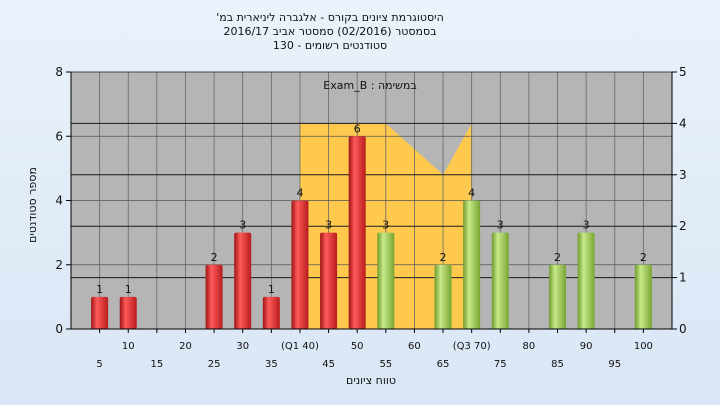 The width and height of the screenshot is (720, 405). Describe the element at coordinates (683, 278) in the screenshot. I see `y2-tick-label: 1` at that location.